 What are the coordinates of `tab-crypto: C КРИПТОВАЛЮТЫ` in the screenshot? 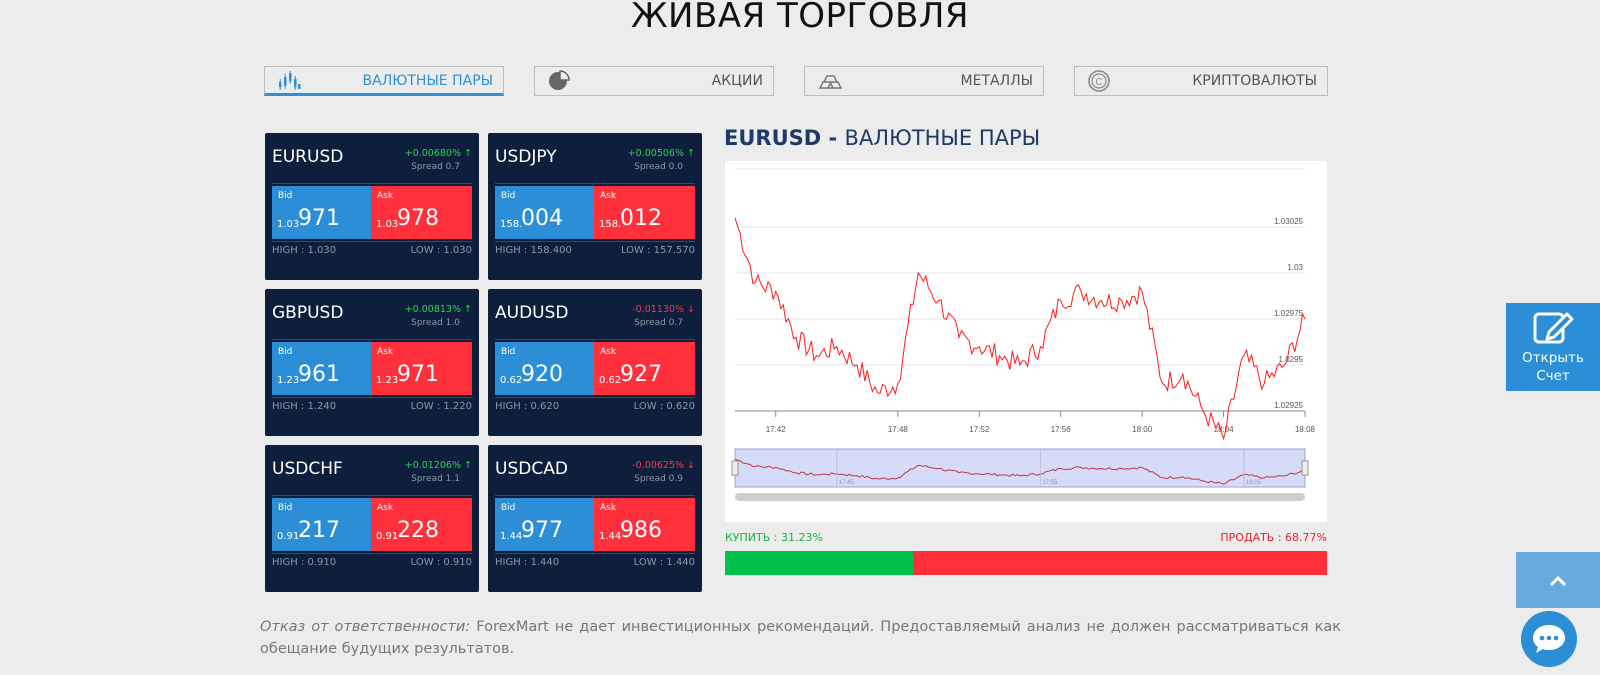 It's located at (1201, 81).